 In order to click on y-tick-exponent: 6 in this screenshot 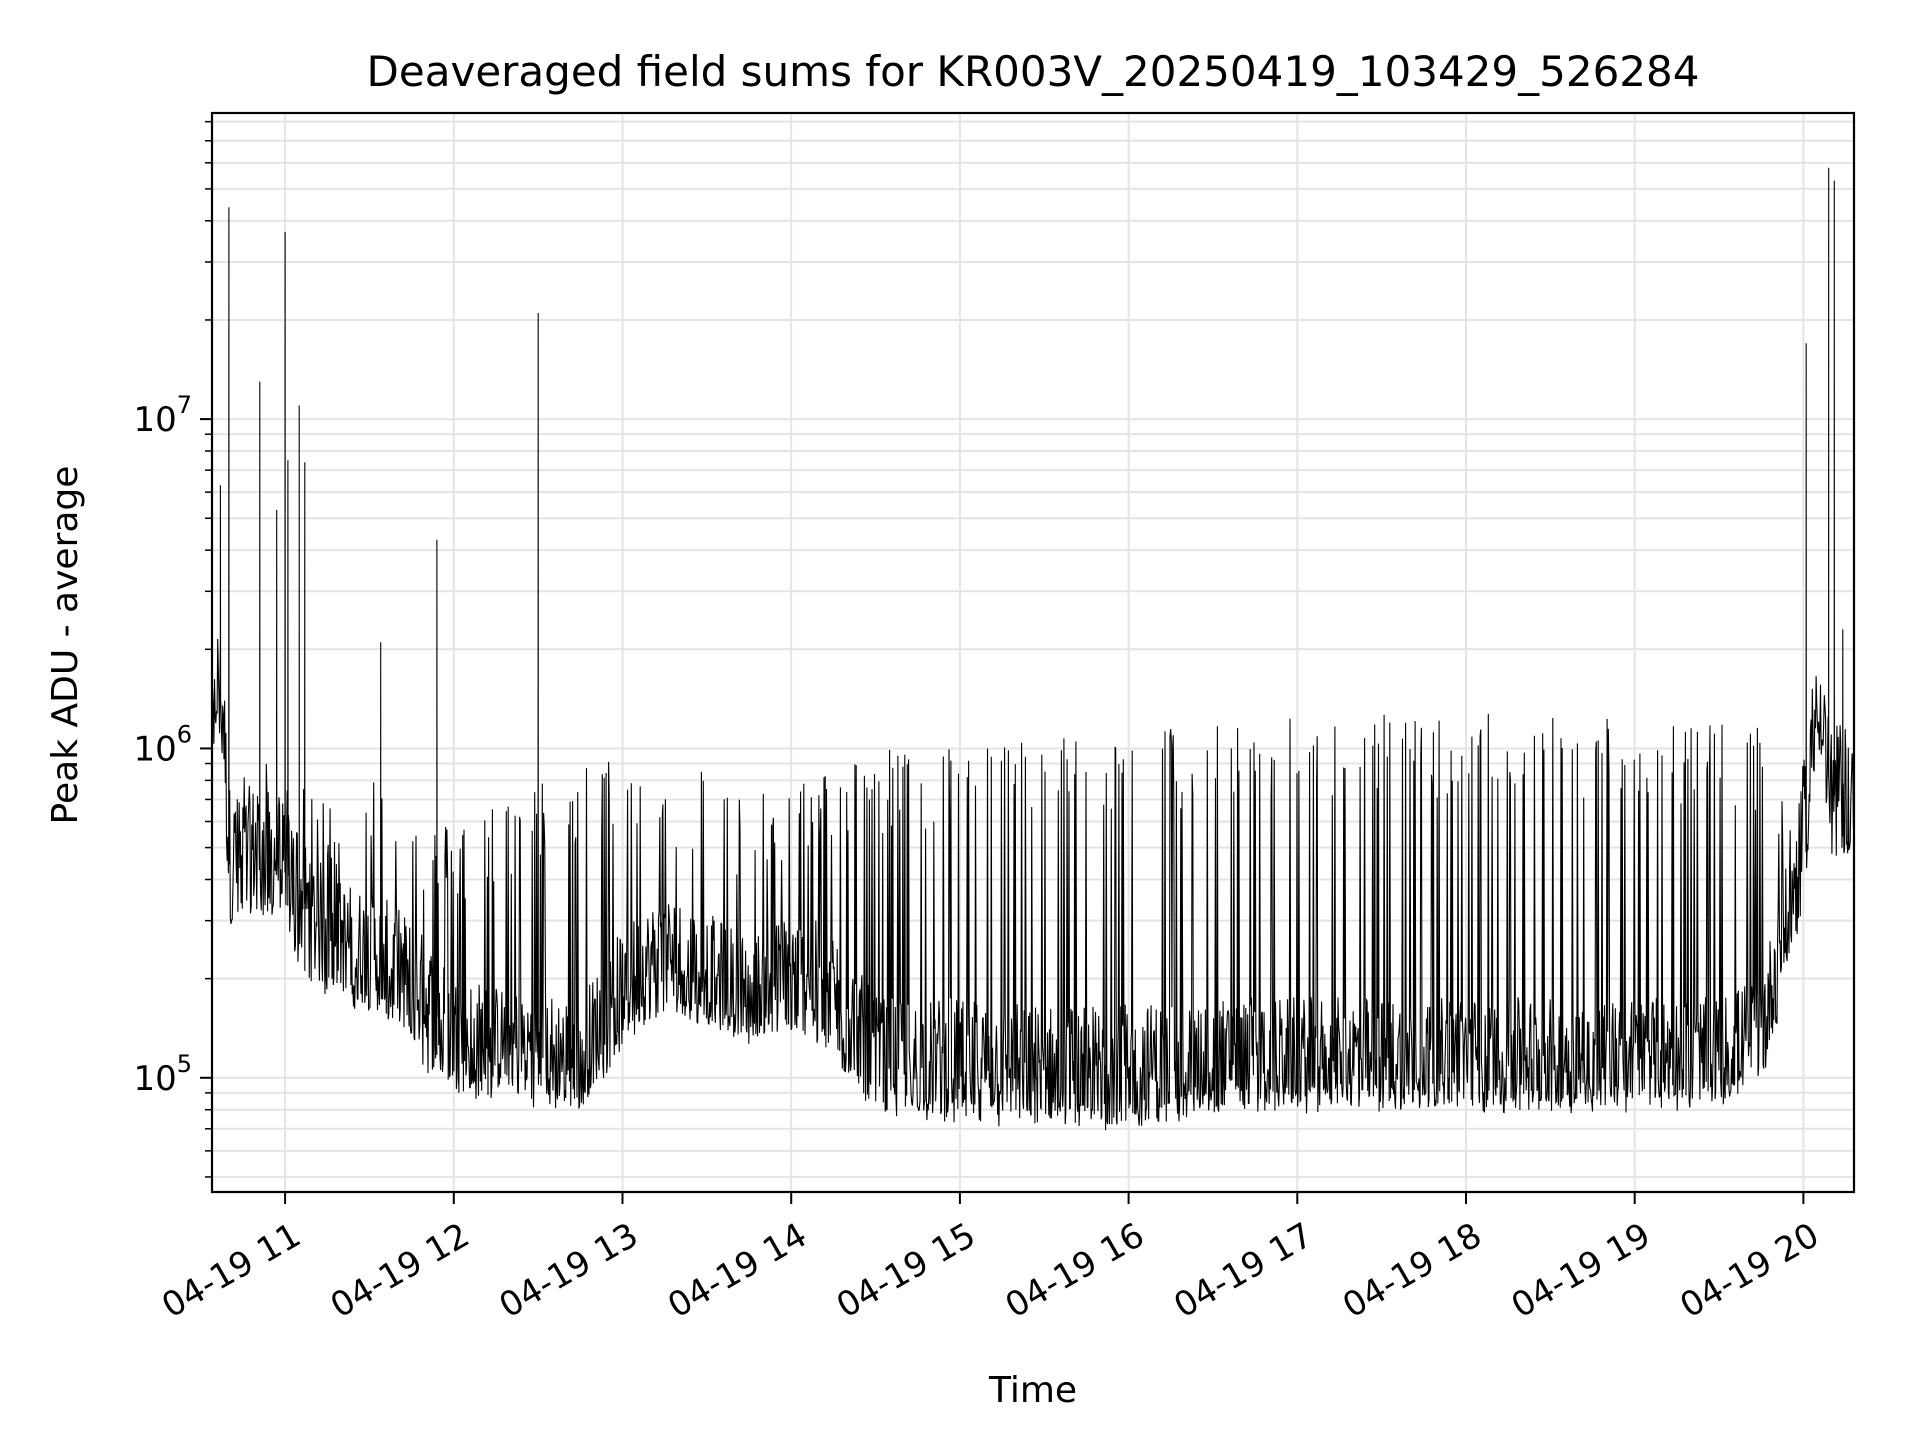, I will do `click(184, 734)`.